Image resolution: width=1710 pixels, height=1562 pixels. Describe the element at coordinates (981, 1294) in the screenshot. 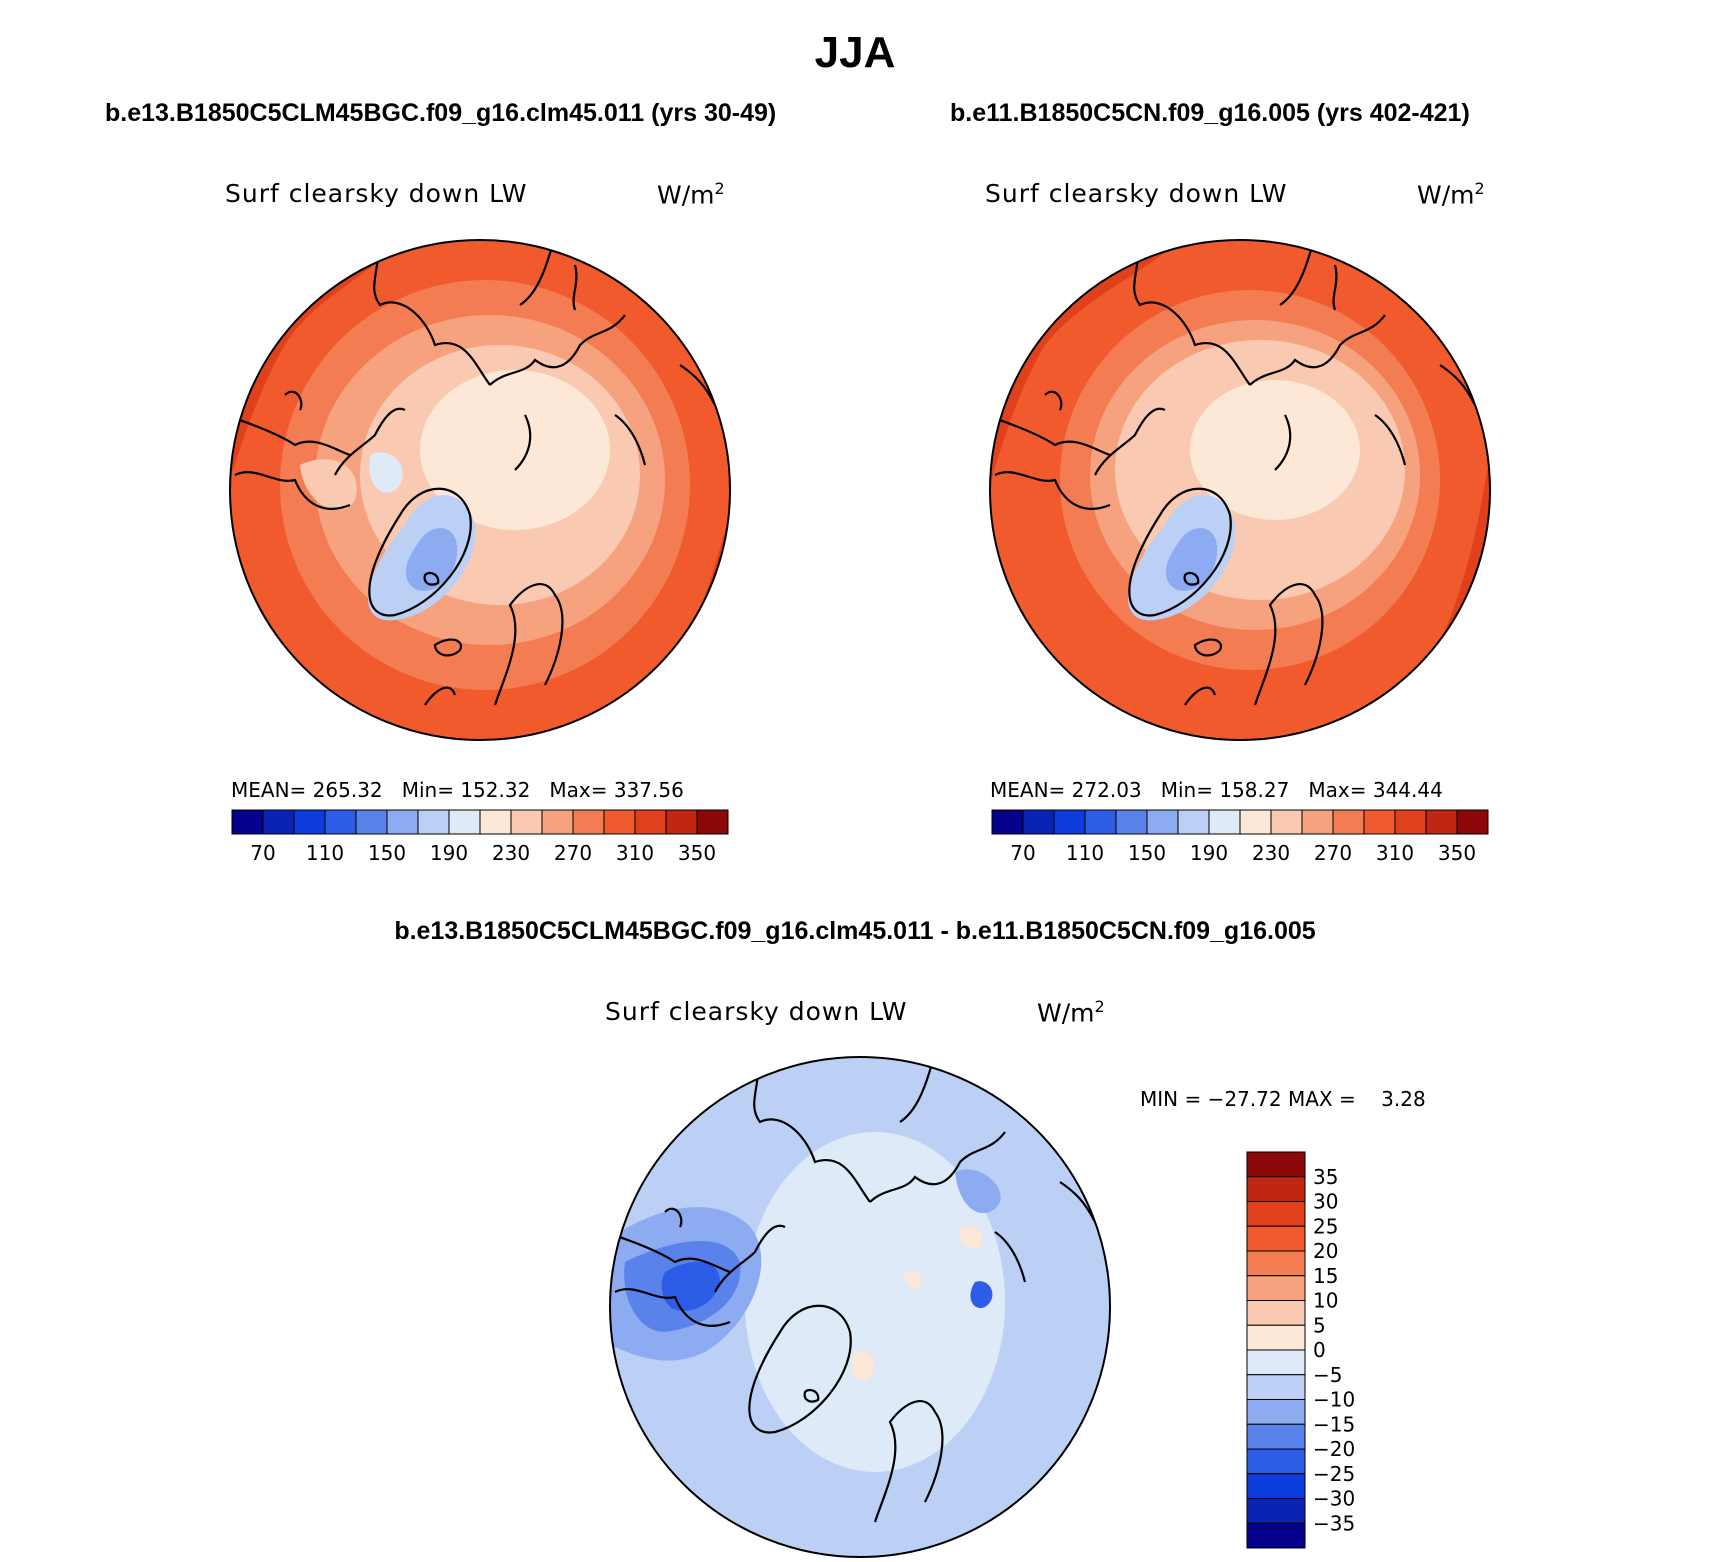

I see `diff-field-m25b` at that location.